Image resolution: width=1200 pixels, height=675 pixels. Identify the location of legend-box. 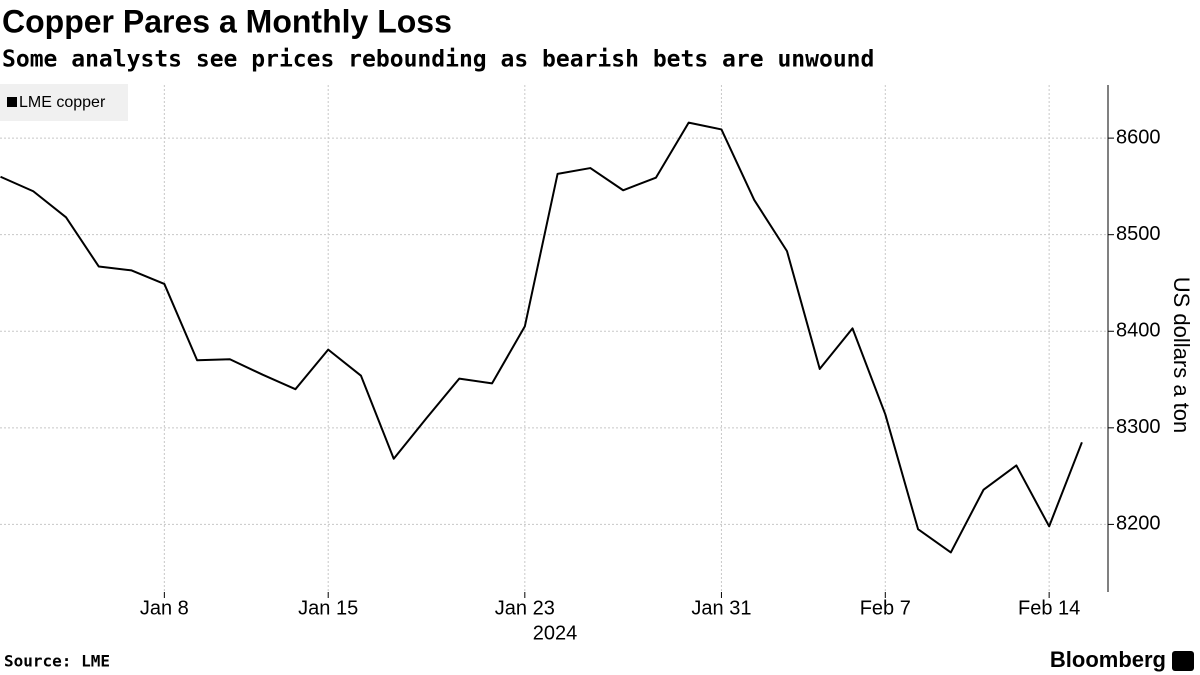
(64, 102).